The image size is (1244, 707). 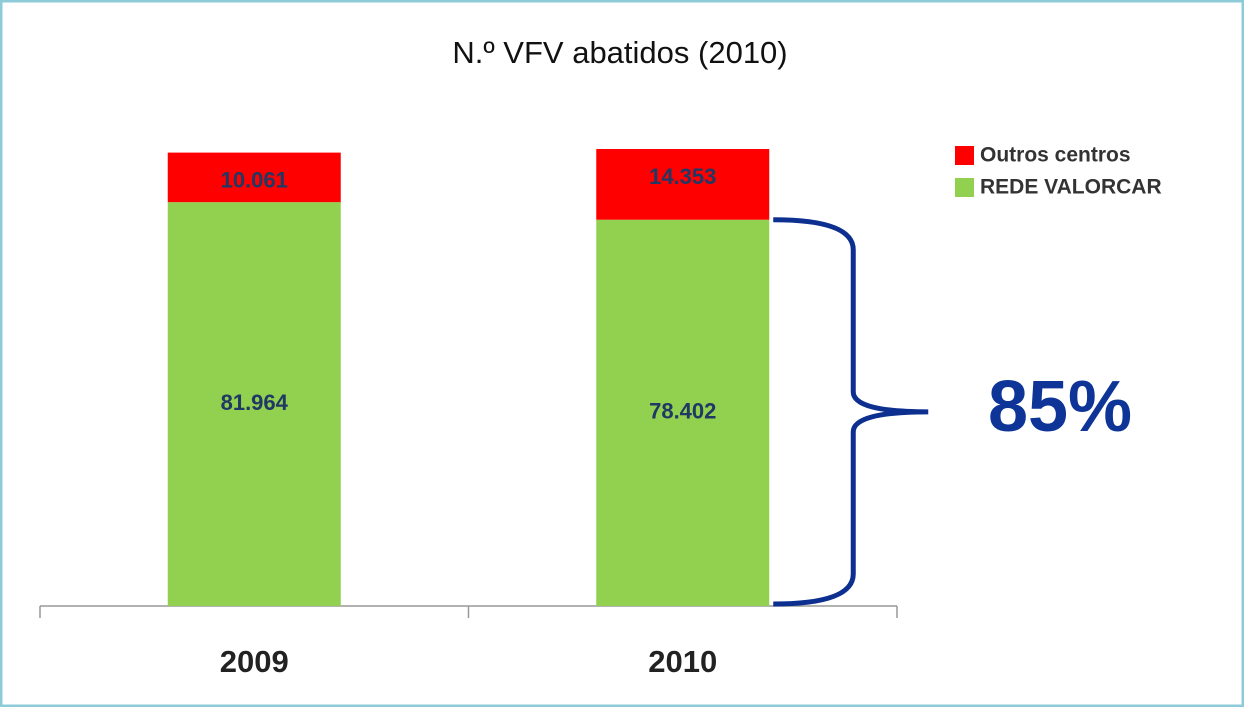 I want to click on x-tick-label: 2010, so click(x=682, y=661).